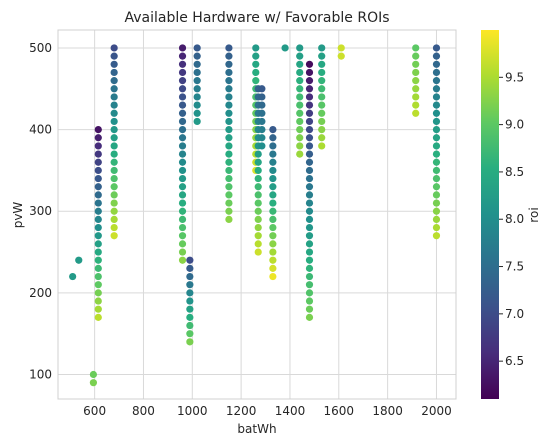  Describe the element at coordinates (94, 411) in the screenshot. I see `x-tick-label: 600` at that location.